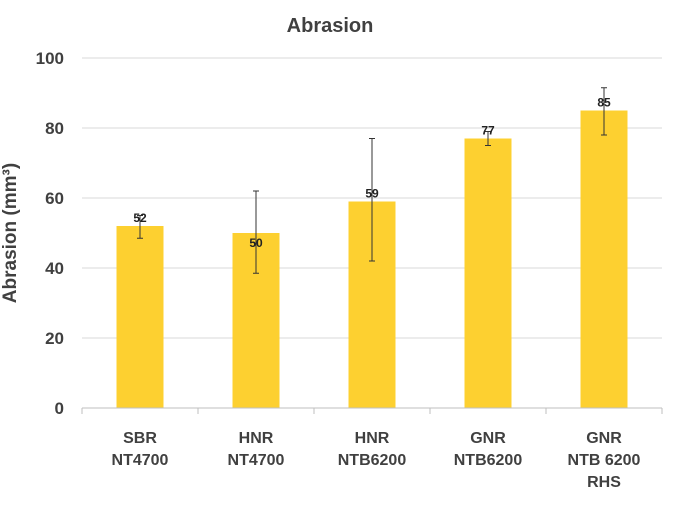  Describe the element at coordinates (256, 243) in the screenshot. I see `data-label: 50` at that location.